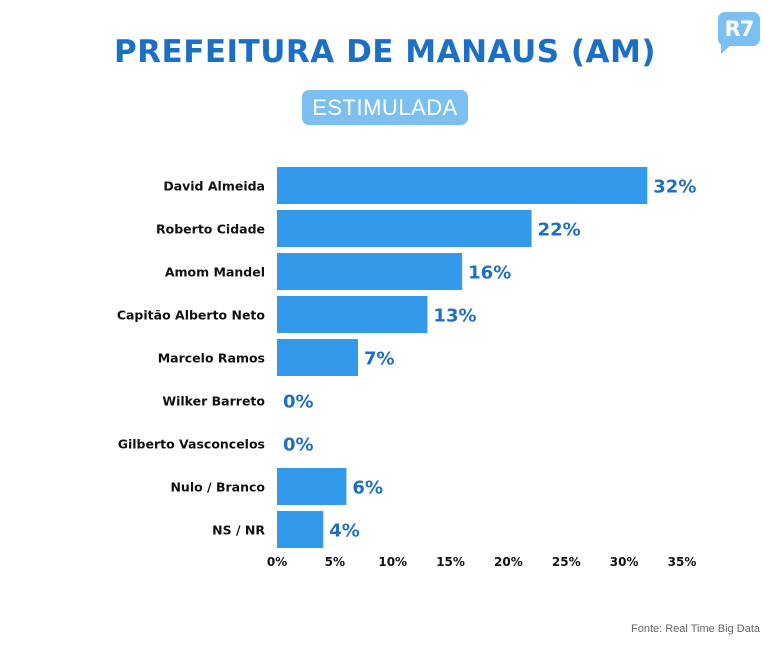  Describe the element at coordinates (566, 562) in the screenshot. I see `x-tick-label: 25%` at that location.